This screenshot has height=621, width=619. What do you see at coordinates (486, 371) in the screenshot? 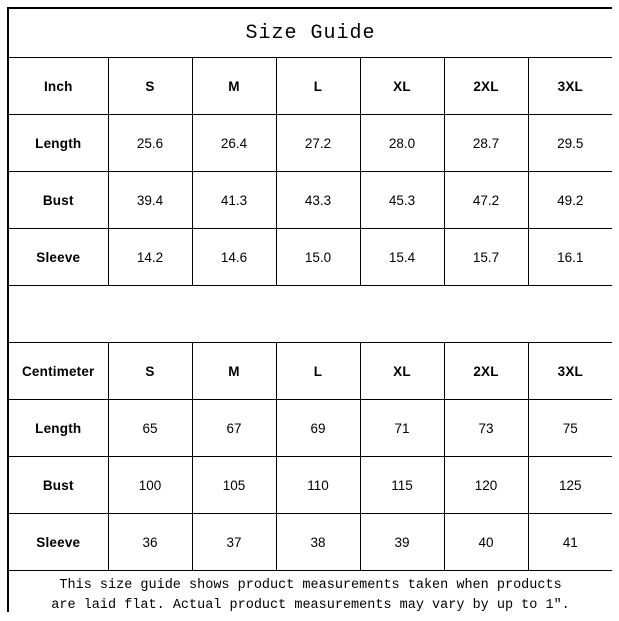
I see `size-header-cm-2xl: 2XL` at bounding box center [486, 371].